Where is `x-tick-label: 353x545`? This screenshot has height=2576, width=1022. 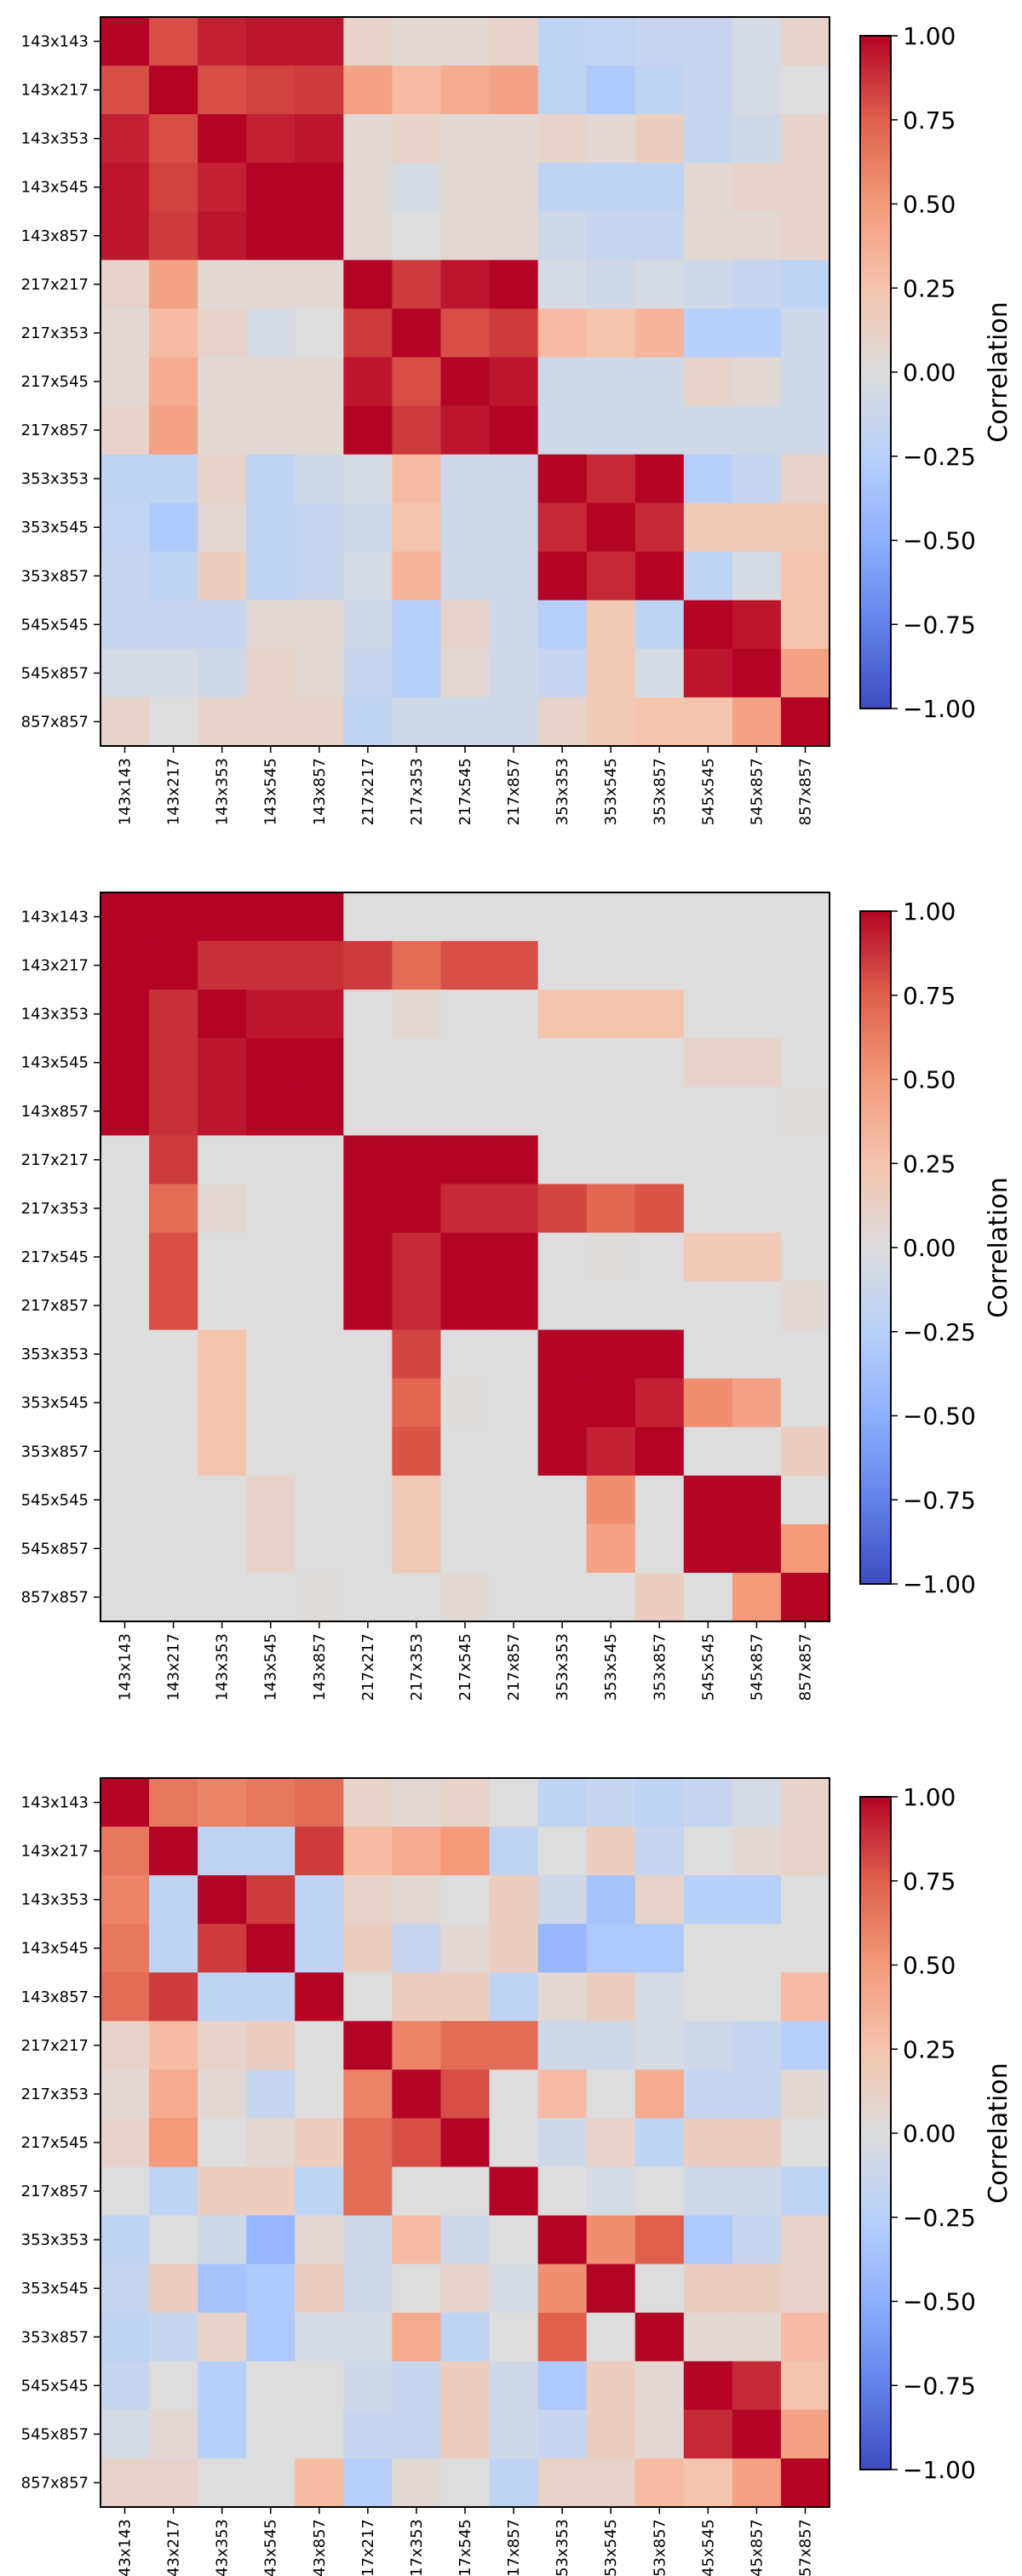
x-tick-label: 353x545 is located at coordinates (611, 1667).